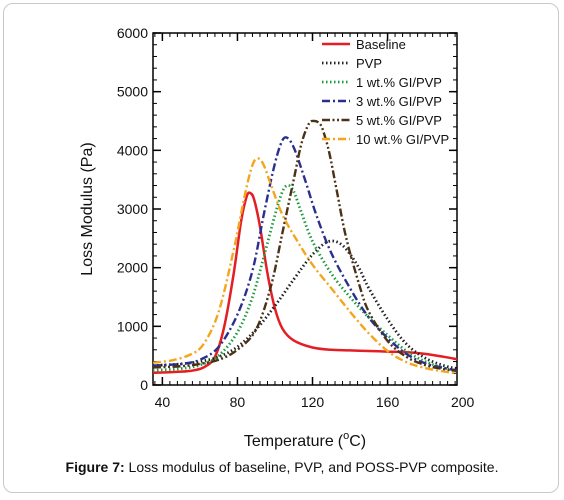  I want to click on legend-label-5: 5 wt.% GI/PVP, so click(399, 120).